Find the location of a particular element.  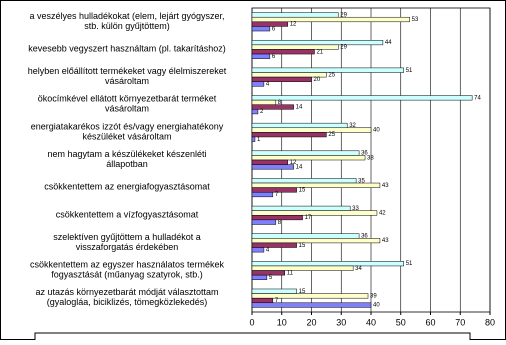

value-label: 2 is located at coordinates (262, 112).